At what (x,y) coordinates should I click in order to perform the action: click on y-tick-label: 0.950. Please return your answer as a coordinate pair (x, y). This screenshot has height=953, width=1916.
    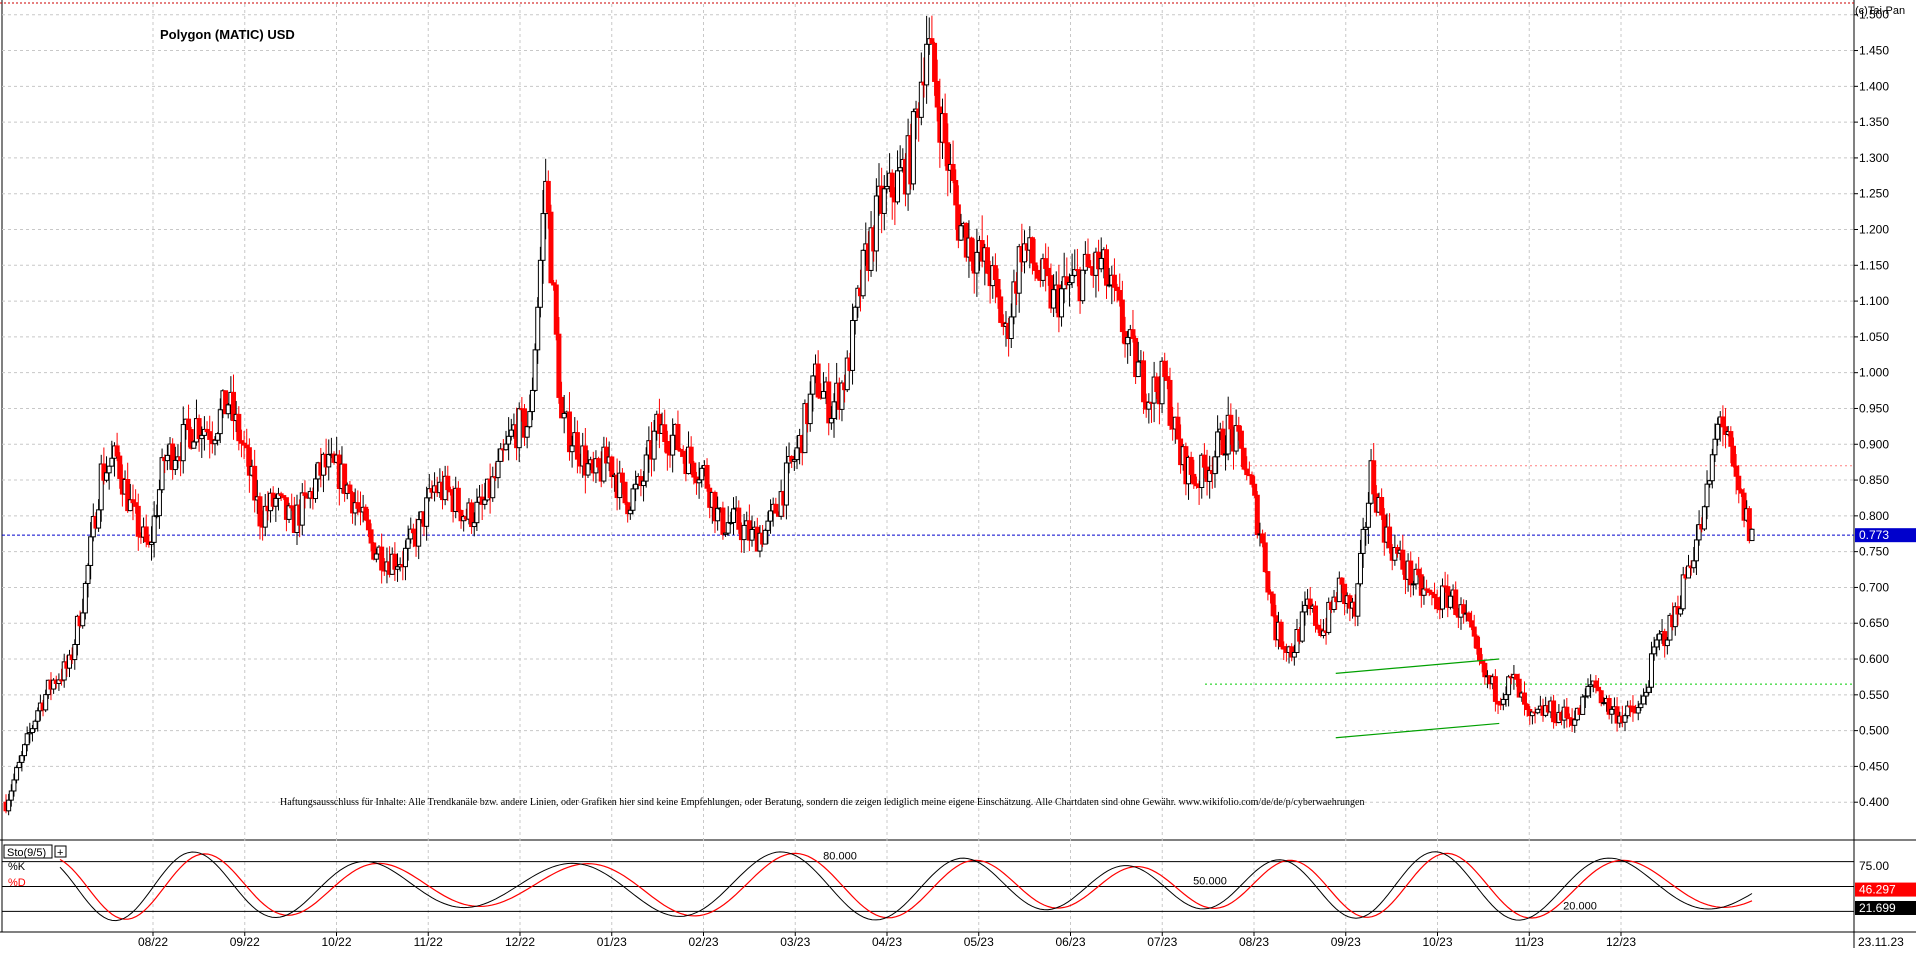
    Looking at the image, I should click on (1874, 408).